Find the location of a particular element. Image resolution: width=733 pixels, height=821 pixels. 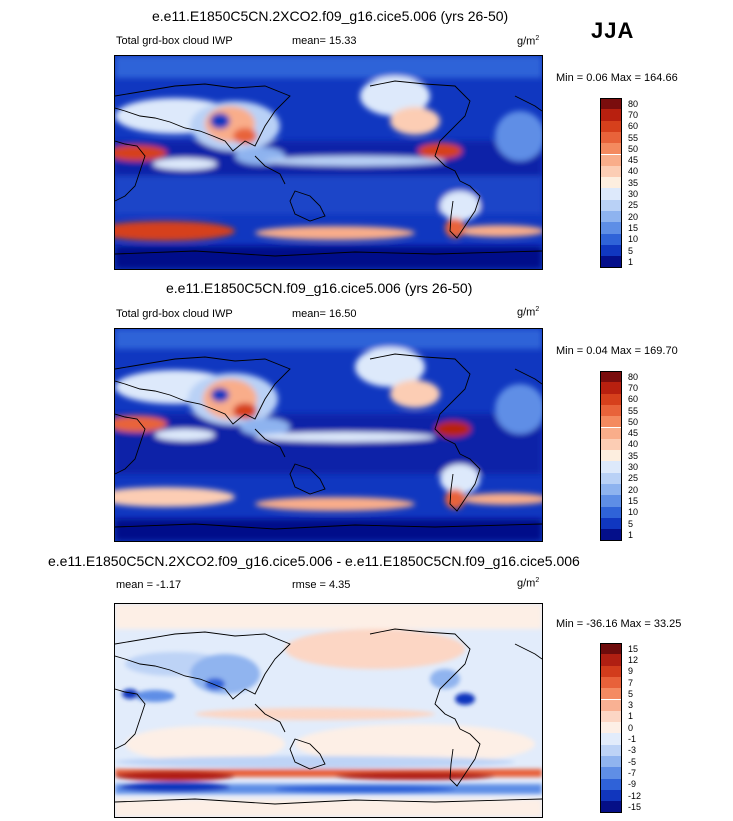

colorbar-label: -7 is located at coordinates (632, 772).